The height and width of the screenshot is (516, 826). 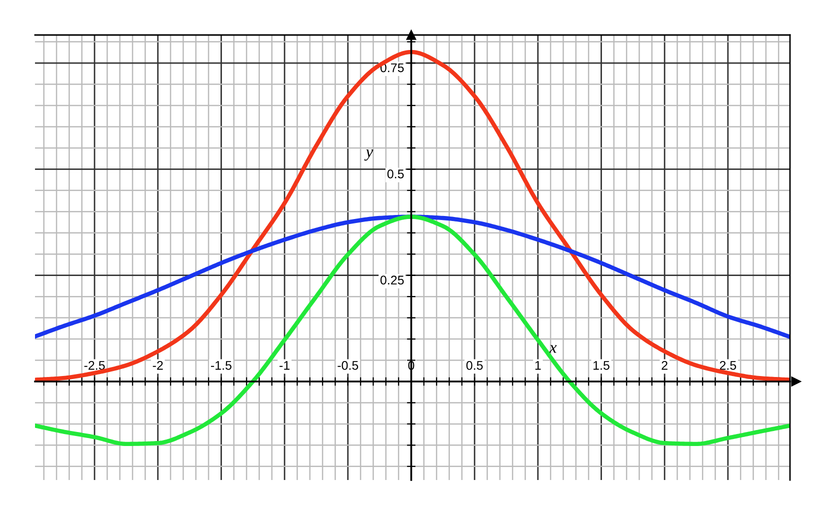 What do you see at coordinates (285, 365) in the screenshot?
I see `x-tick-label: -1` at bounding box center [285, 365].